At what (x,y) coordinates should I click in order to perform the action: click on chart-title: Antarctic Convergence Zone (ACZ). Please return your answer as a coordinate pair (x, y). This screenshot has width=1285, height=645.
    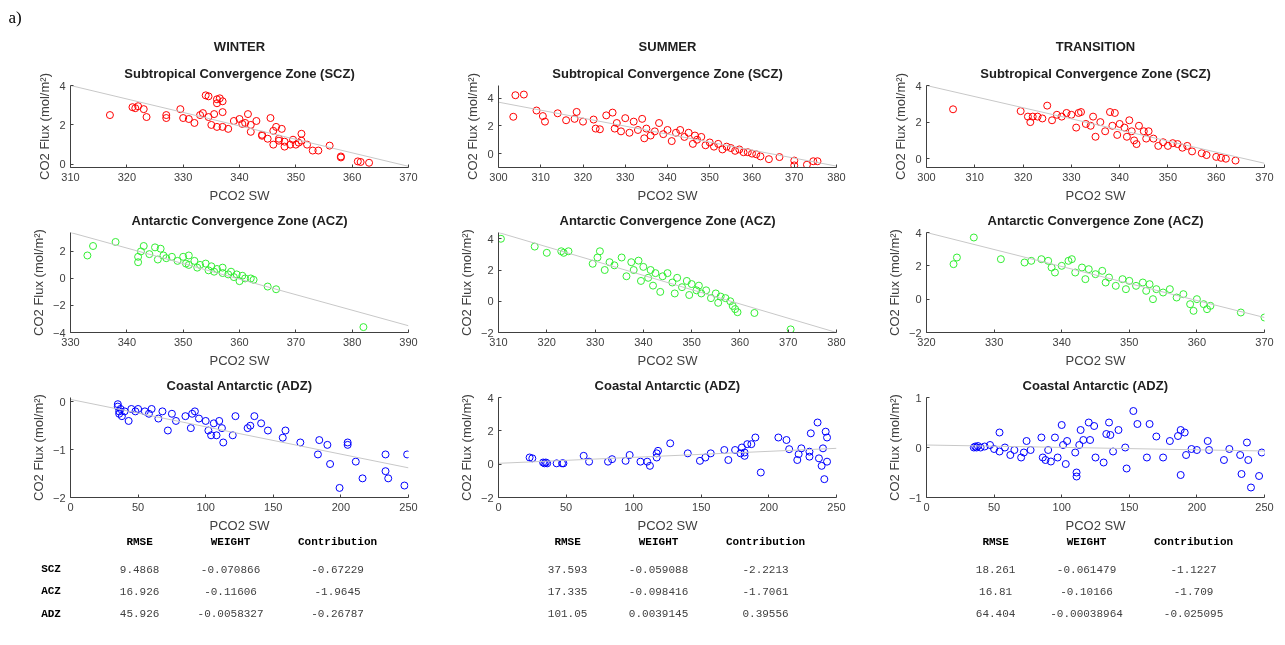
    Looking at the image, I should click on (1095, 220).